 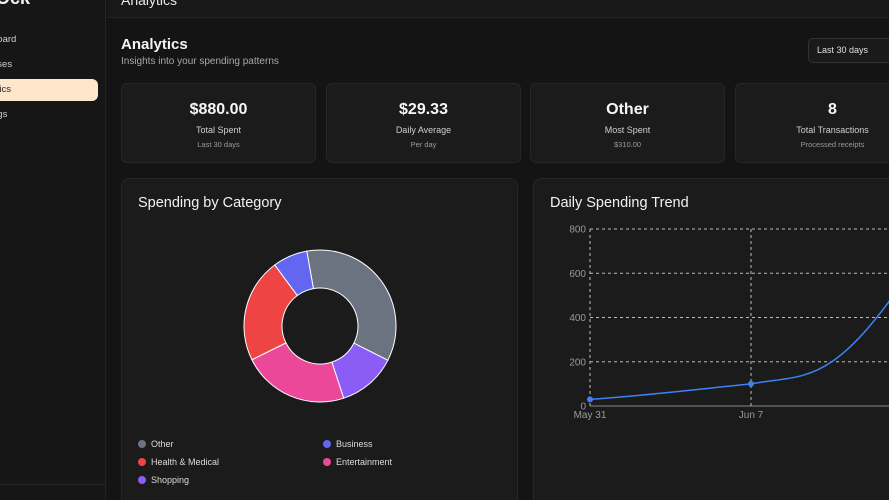 What do you see at coordinates (364, 462) in the screenshot?
I see `legend-label: Entertainment` at bounding box center [364, 462].